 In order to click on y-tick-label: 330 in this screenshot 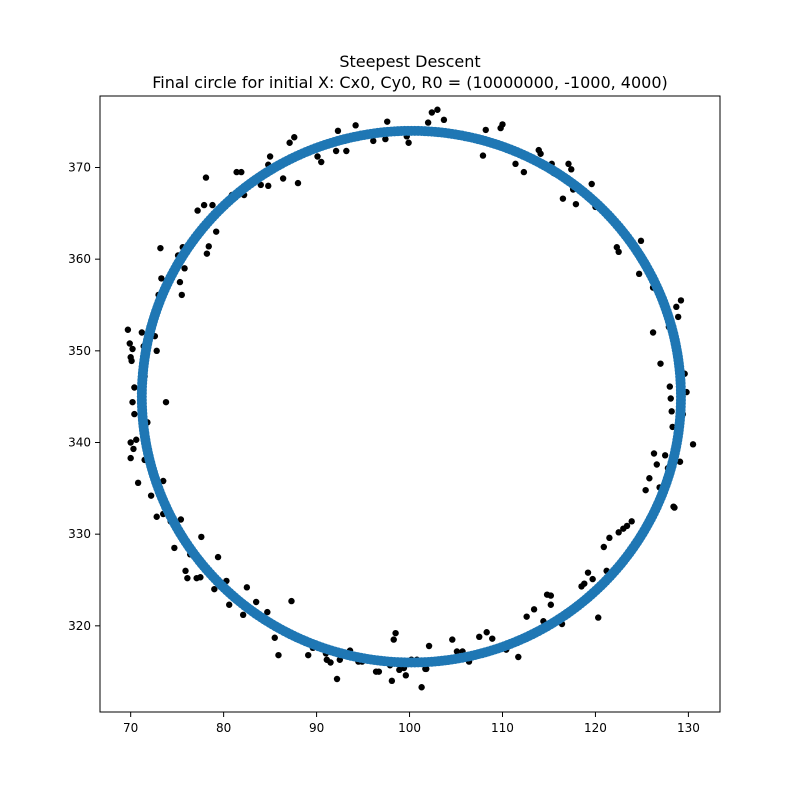, I will do `click(79, 534)`.